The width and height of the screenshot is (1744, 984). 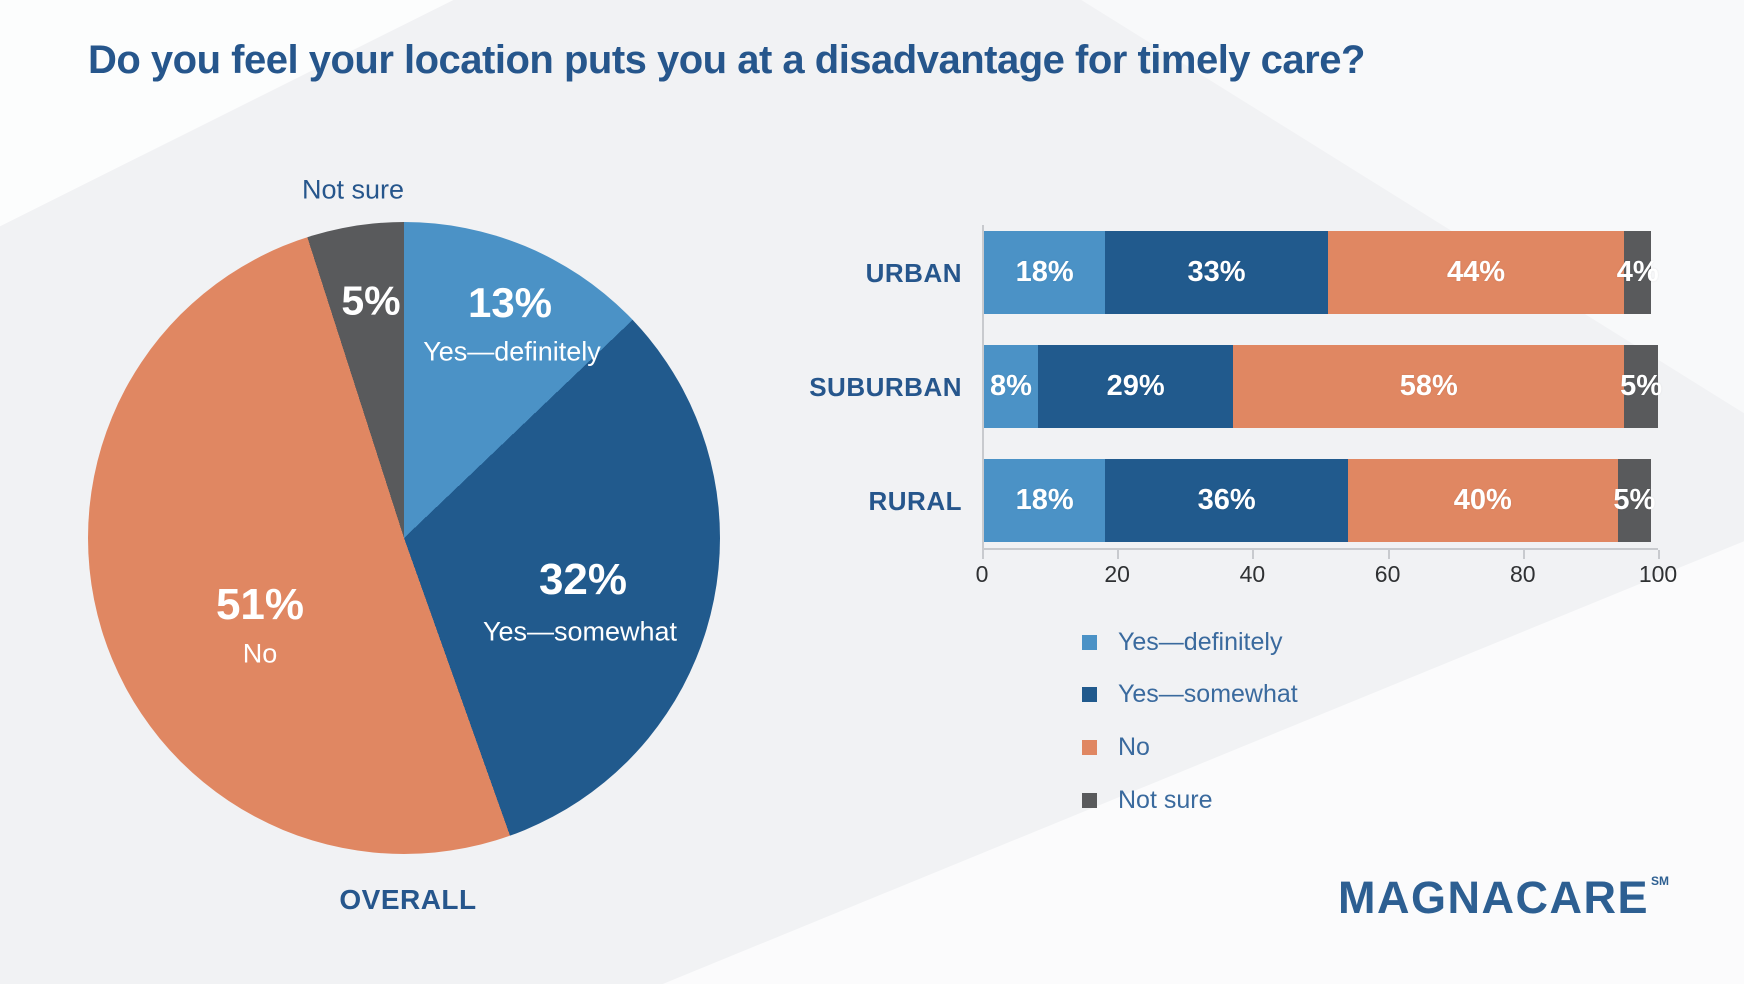 What do you see at coordinates (1165, 799) in the screenshot?
I see `legend-label: Not sure` at bounding box center [1165, 799].